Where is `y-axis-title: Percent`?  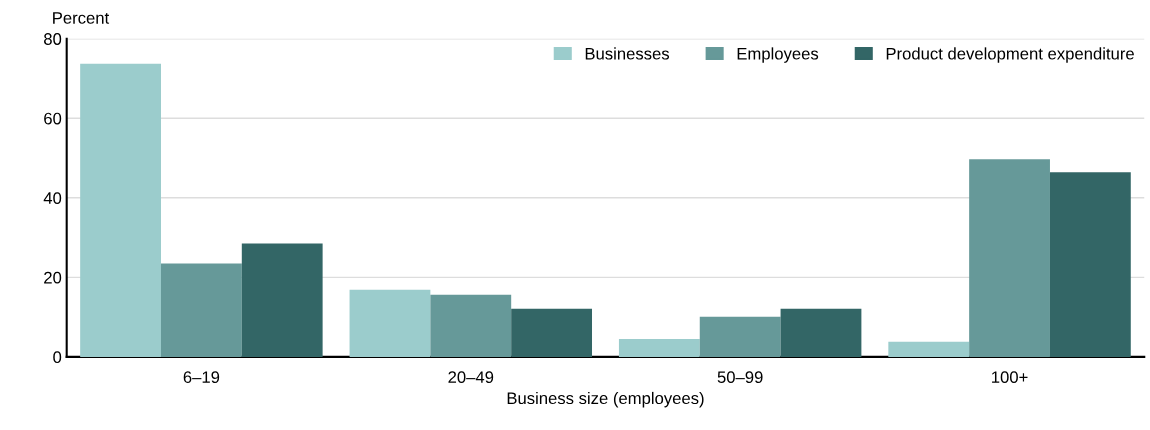
y-axis-title: Percent is located at coordinates (81, 18).